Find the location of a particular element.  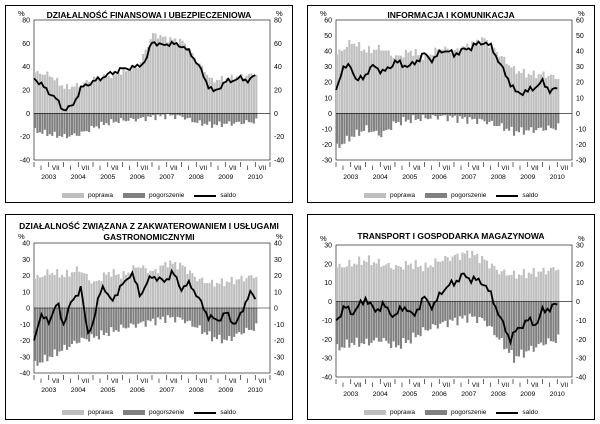

y-tick-label-right: -40 is located at coordinates (279, 161).